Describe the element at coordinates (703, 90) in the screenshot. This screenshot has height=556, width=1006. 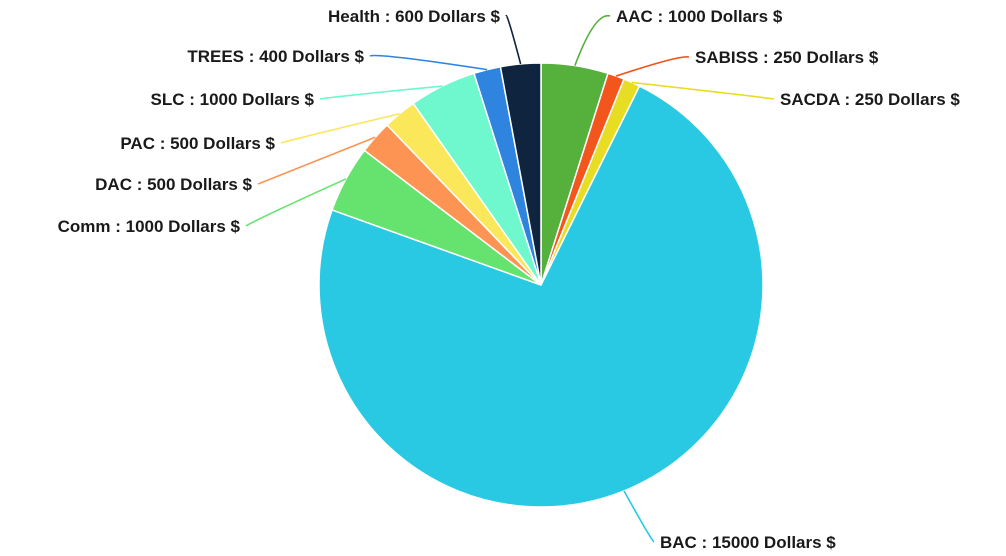
I see `connector-sacda` at that location.